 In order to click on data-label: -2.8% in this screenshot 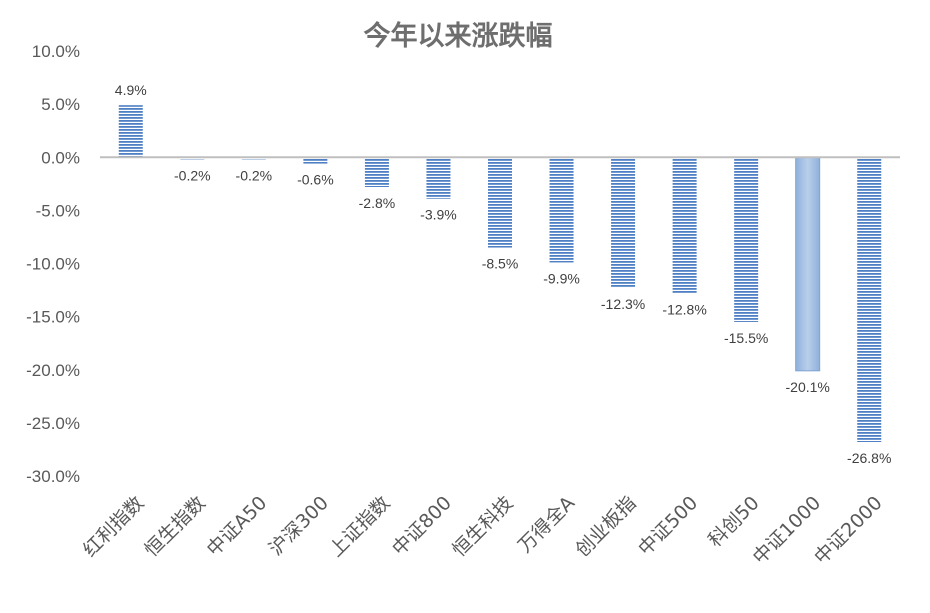, I will do `click(377, 203)`.